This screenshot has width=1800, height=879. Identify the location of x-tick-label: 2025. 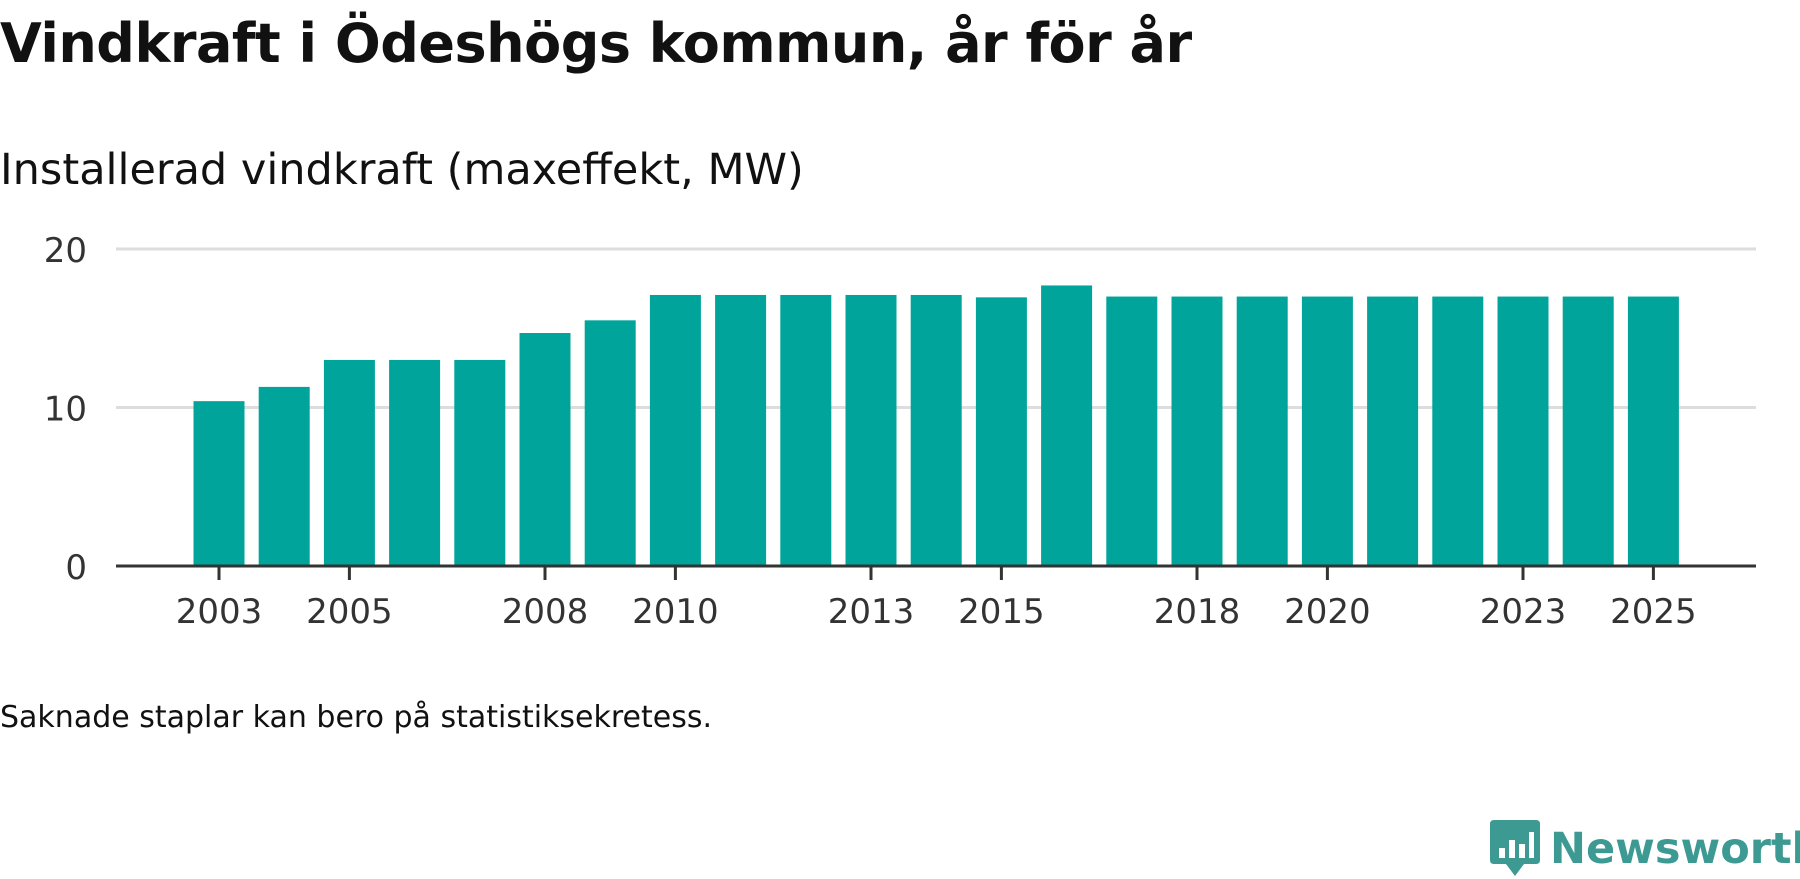
(1653, 612).